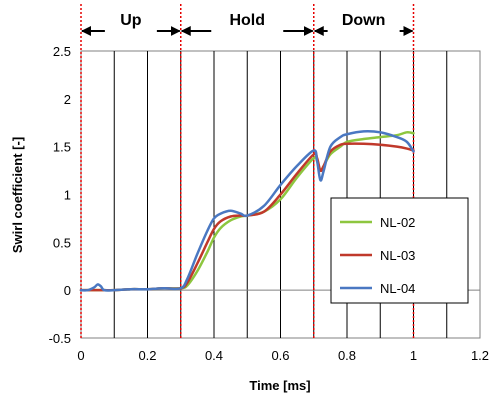 The width and height of the screenshot is (499, 397). What do you see at coordinates (397, 255) in the screenshot?
I see `legend-label: NL-03` at bounding box center [397, 255].